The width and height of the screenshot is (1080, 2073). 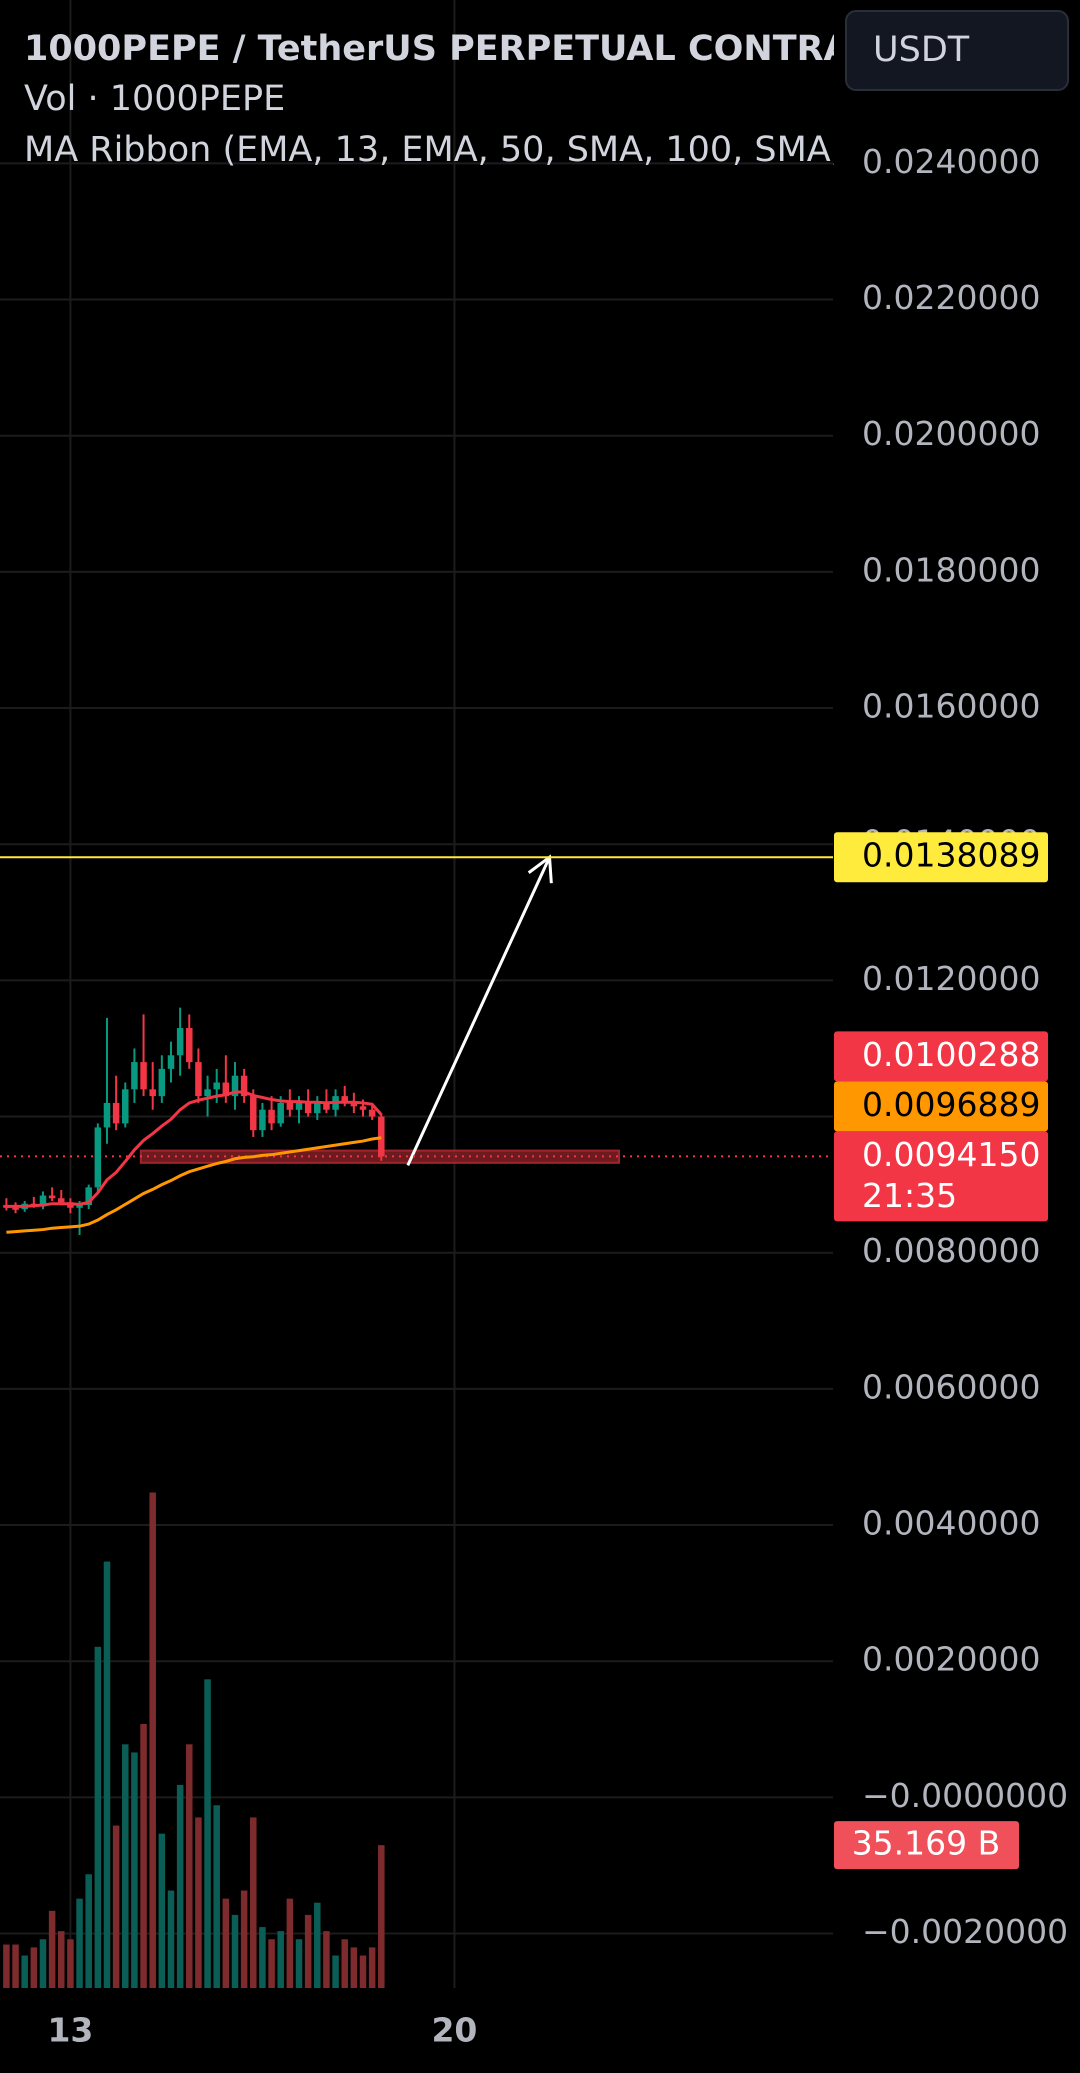 What do you see at coordinates (951, 1104) in the screenshot?
I see `price-label: 0.0096889` at bounding box center [951, 1104].